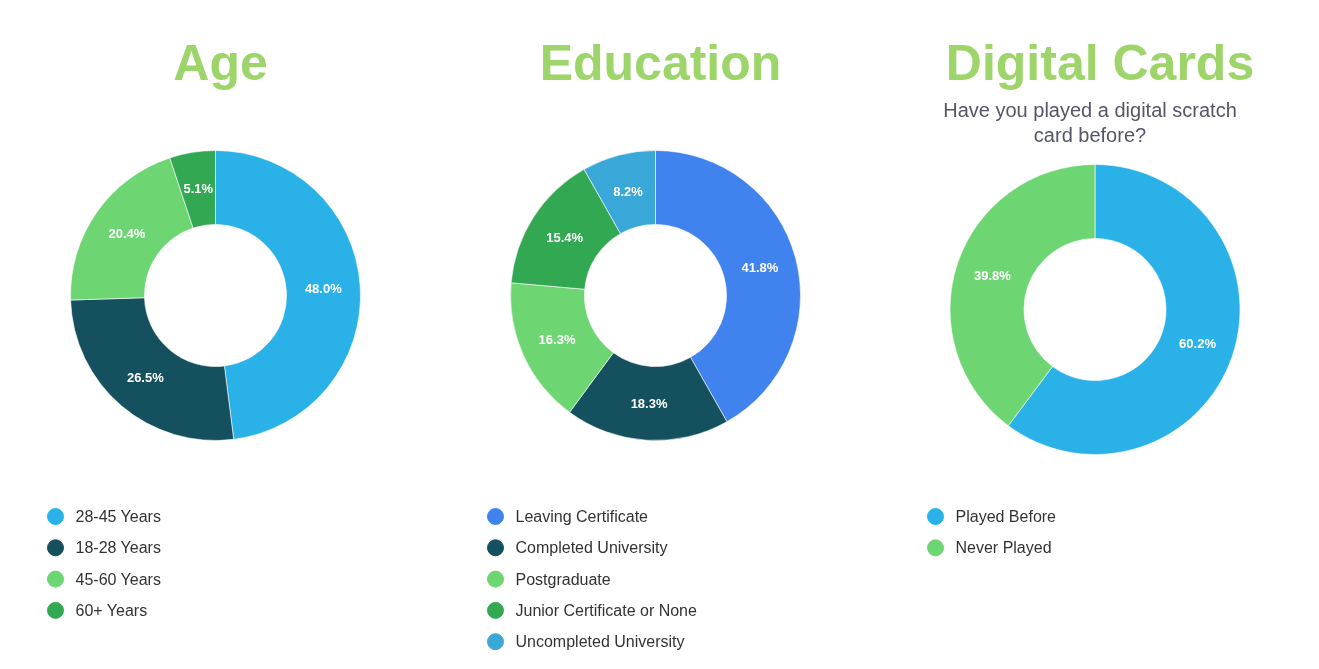  Describe the element at coordinates (1198, 344) in the screenshot. I see `data-label: 60.2%` at that location.